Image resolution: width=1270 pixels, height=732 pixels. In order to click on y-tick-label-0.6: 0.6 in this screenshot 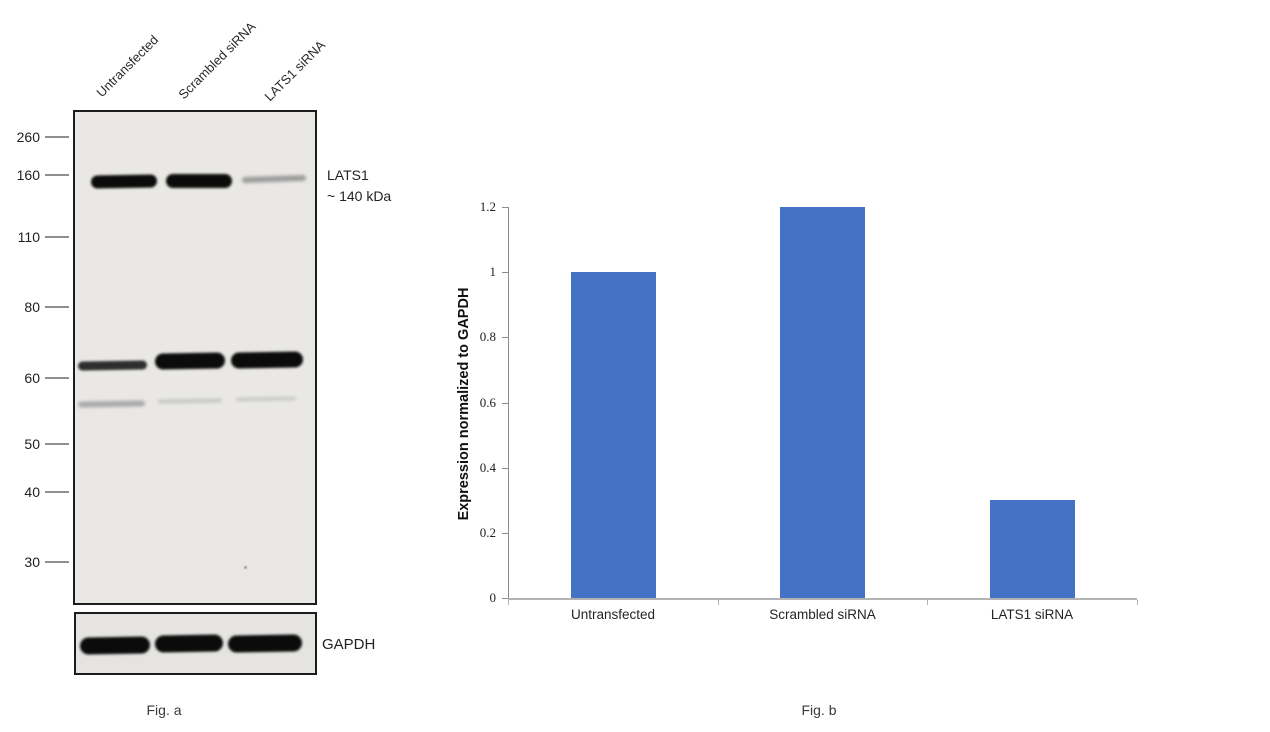, I will do `click(487, 402)`.